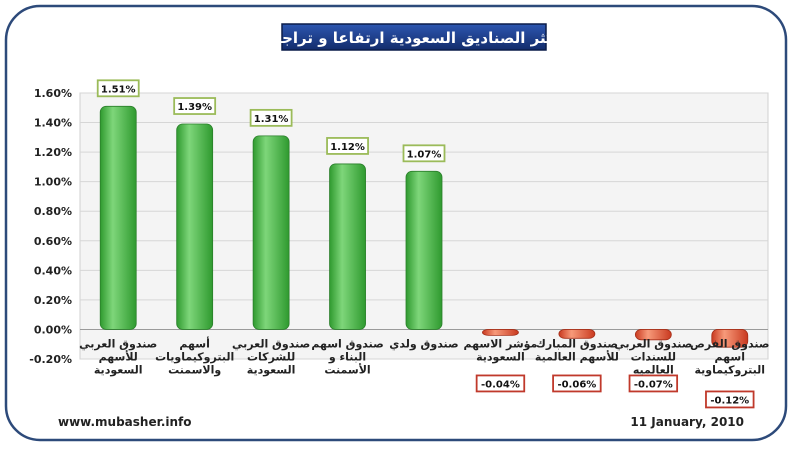 This screenshot has height=450, width=792. What do you see at coordinates (53, 123) in the screenshot?
I see `y-tick-label: 1.40%` at bounding box center [53, 123].